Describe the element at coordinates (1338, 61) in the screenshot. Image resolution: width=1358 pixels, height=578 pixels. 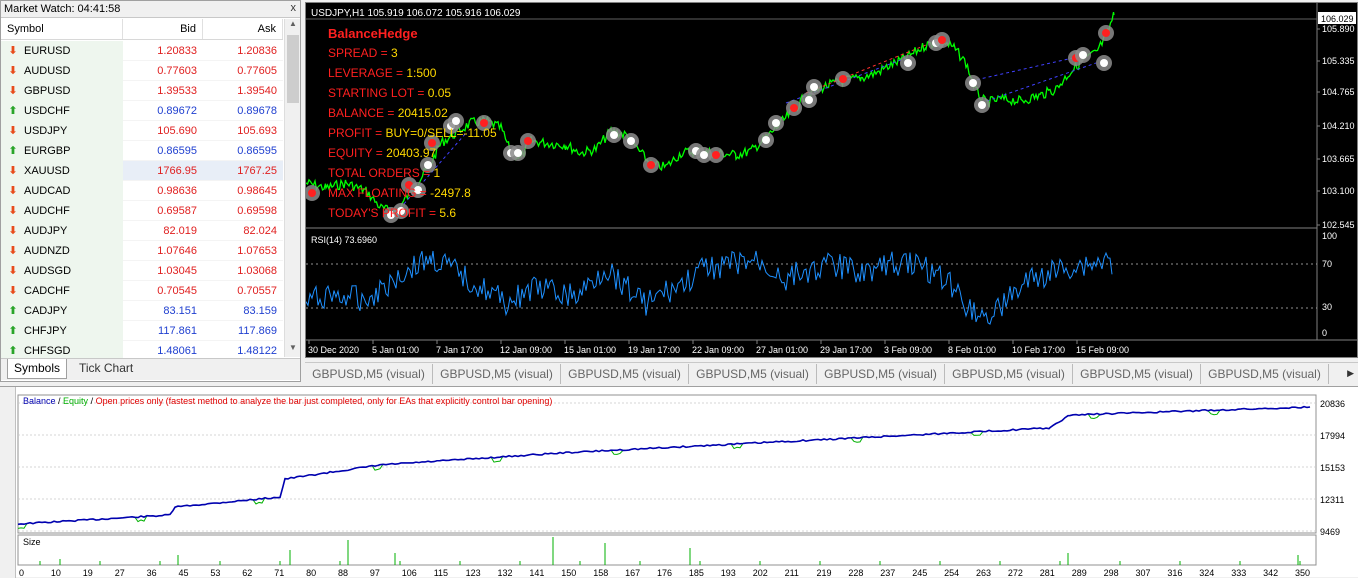
I see `price-tick-label: 105.335` at that location.